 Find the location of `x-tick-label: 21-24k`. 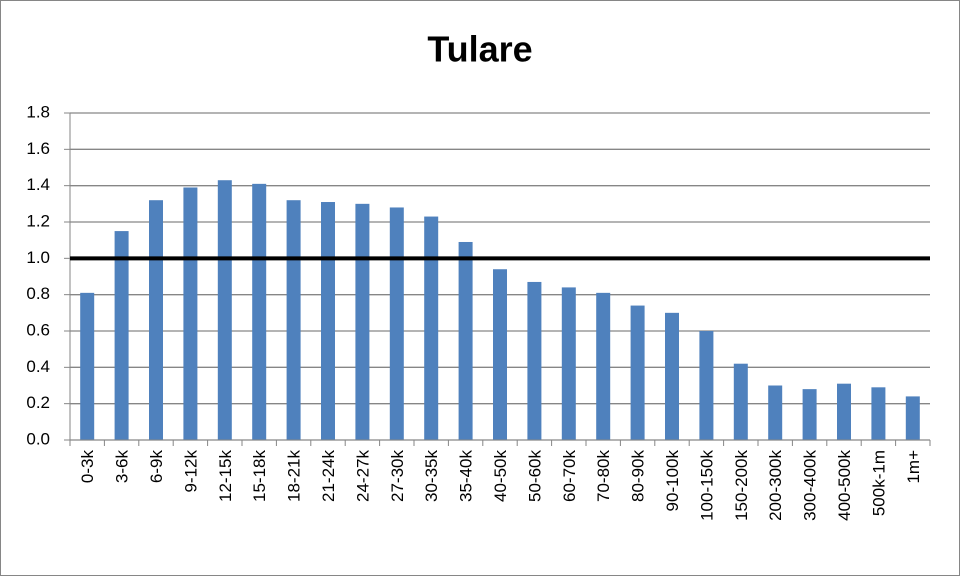

x-tick-label: 21-24k is located at coordinates (328, 476).